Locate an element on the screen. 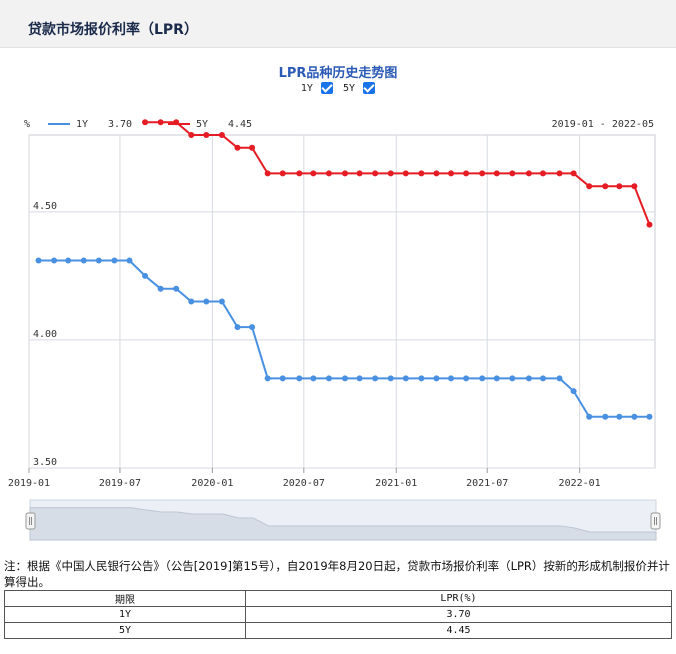 The height and width of the screenshot is (654, 676). navigator-right-handle is located at coordinates (655, 521).